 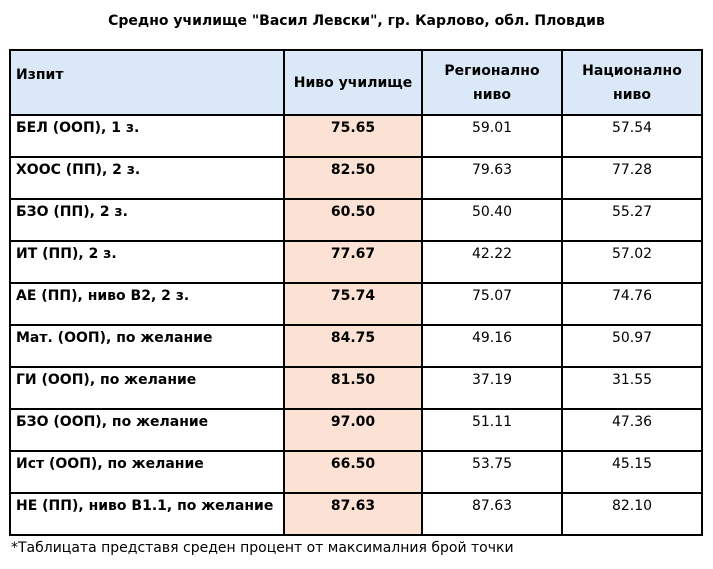 I want to click on table-row: БЕЛ (ООП), 1 з. 75.65 59.01 57.54, so click(x=356, y=136).